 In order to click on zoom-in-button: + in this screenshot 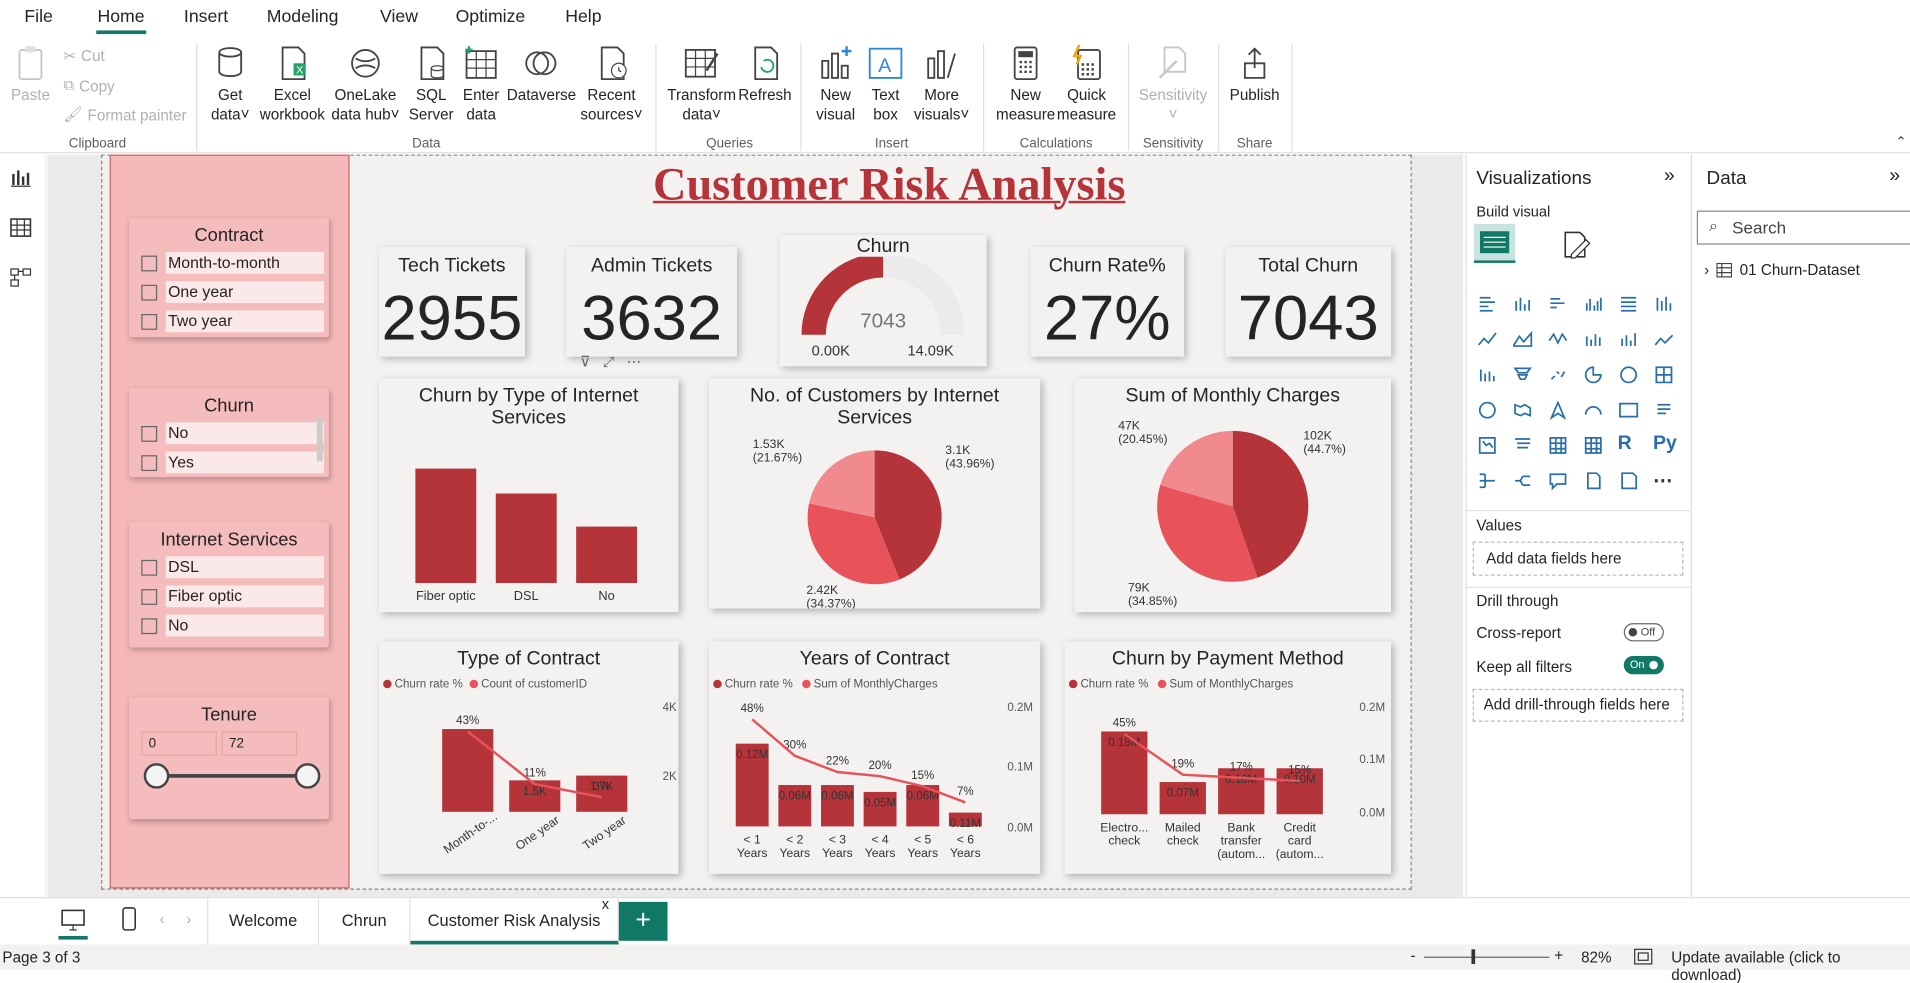, I will do `click(1559, 955)`.